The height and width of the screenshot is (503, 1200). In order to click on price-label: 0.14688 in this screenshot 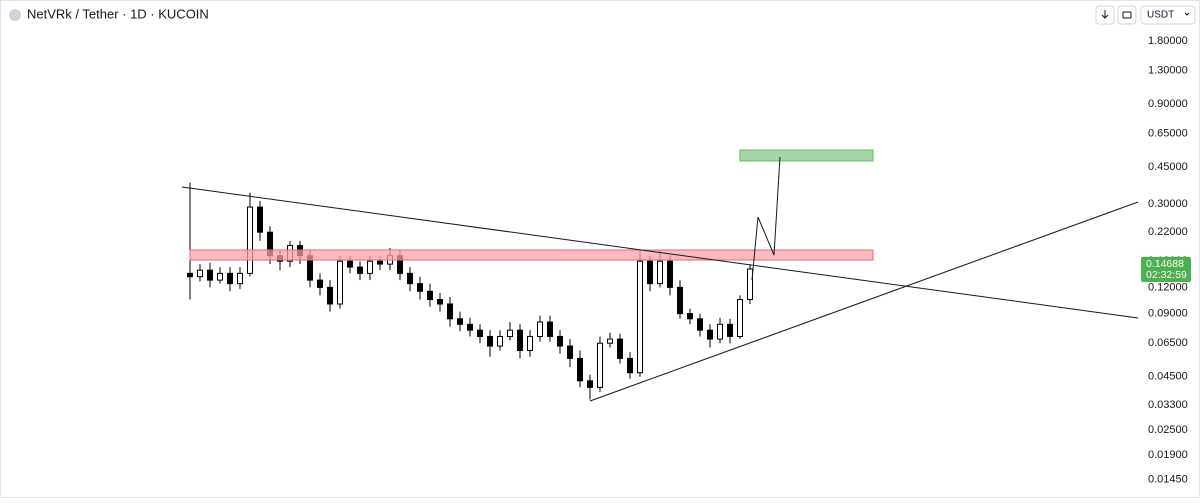, I will do `click(1165, 264)`.